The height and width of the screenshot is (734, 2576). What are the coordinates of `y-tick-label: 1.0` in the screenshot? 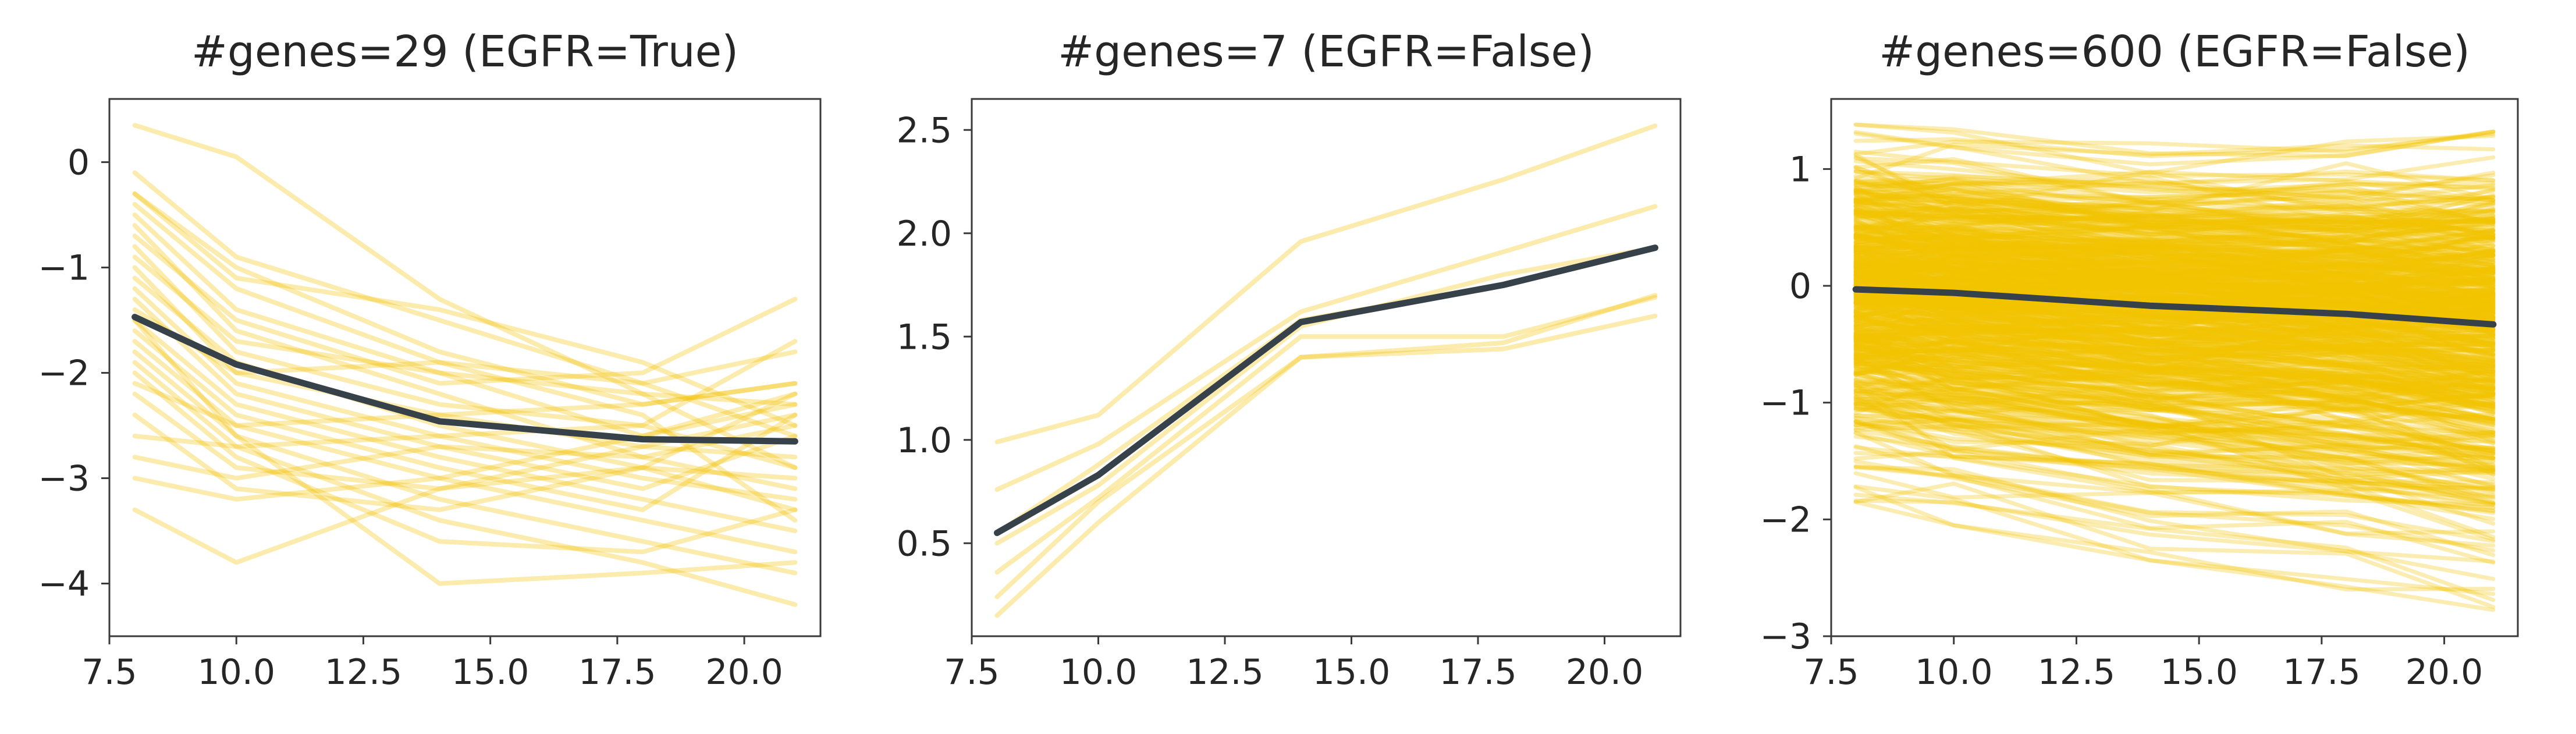 It's located at (924, 441).